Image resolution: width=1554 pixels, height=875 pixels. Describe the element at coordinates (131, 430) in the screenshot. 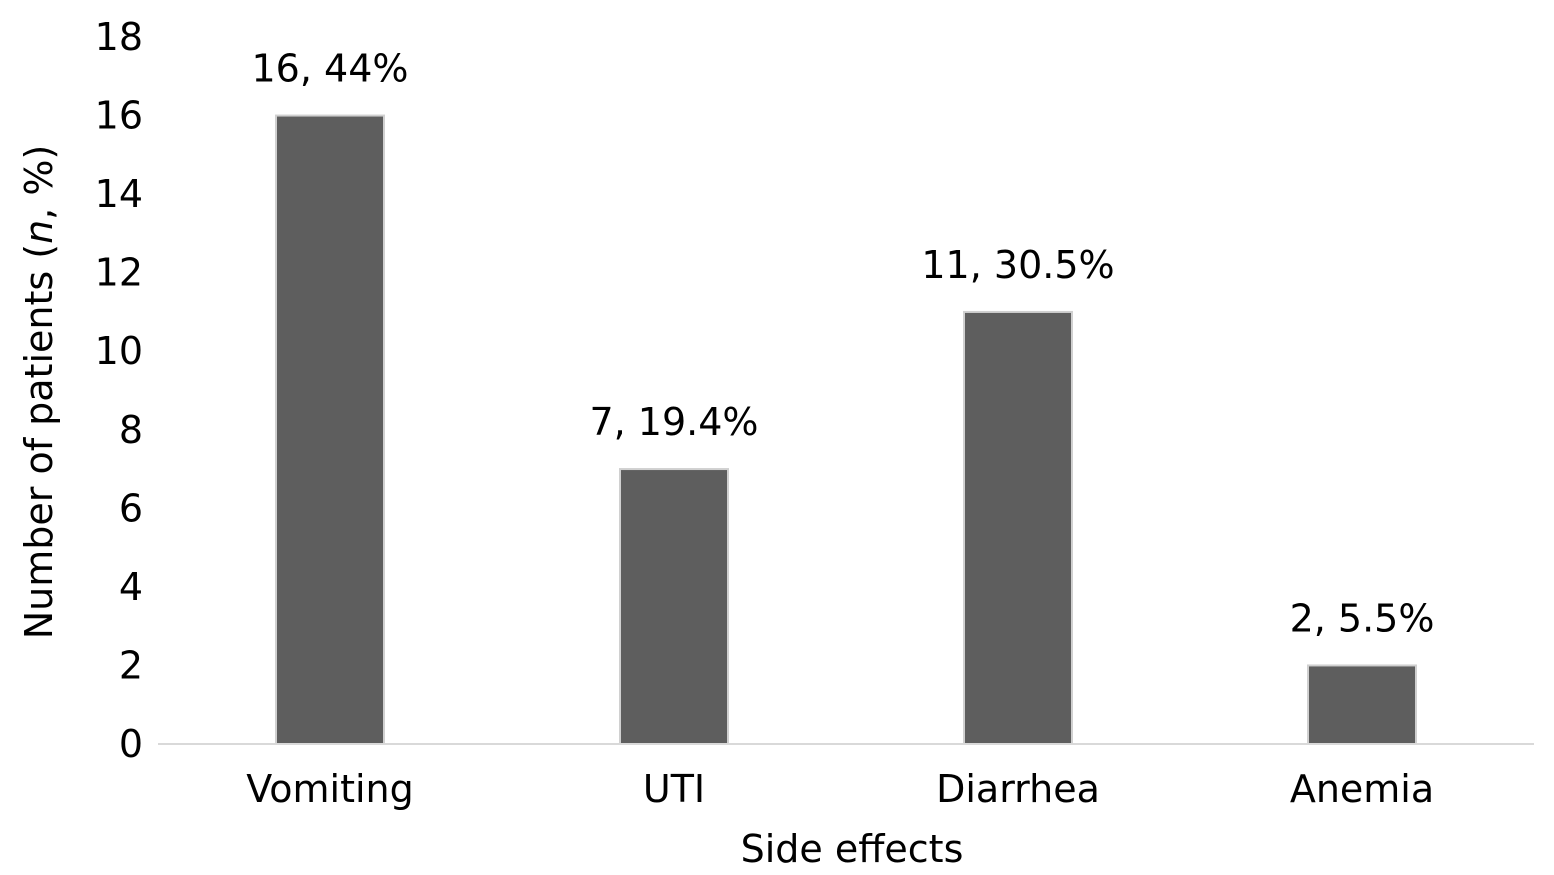

I see `y-tick-label: 8` at that location.